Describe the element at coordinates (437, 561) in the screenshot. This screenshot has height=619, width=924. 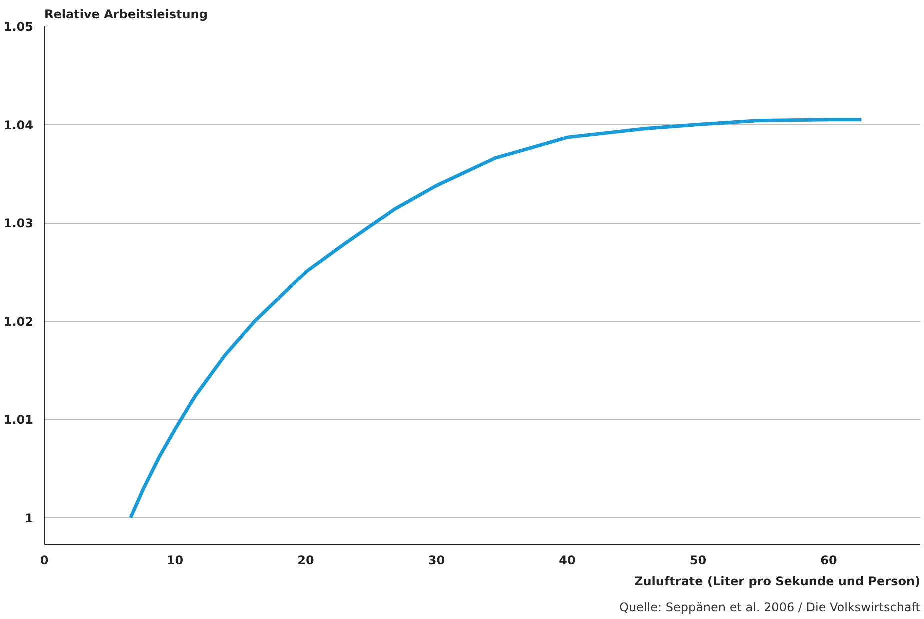
I see `x-tick-label: 30` at that location.